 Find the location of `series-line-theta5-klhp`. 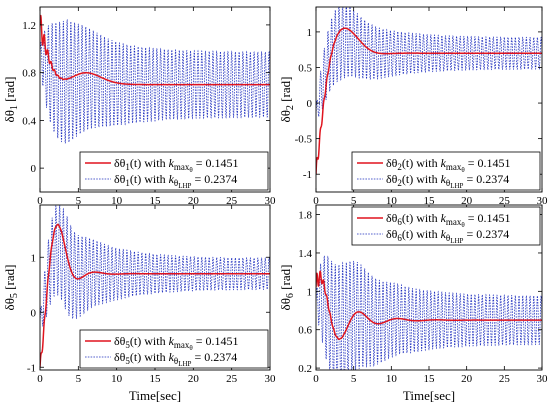

series-line-theta5-klhp is located at coordinates (155, 266).